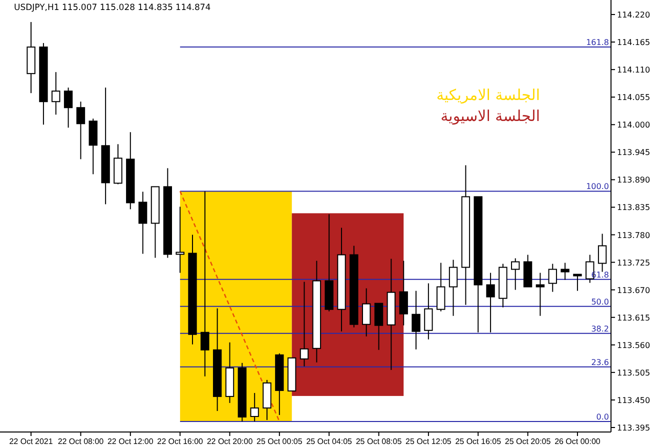  What do you see at coordinates (600, 329) in the screenshot?
I see `annotation: 38.2` at bounding box center [600, 329].